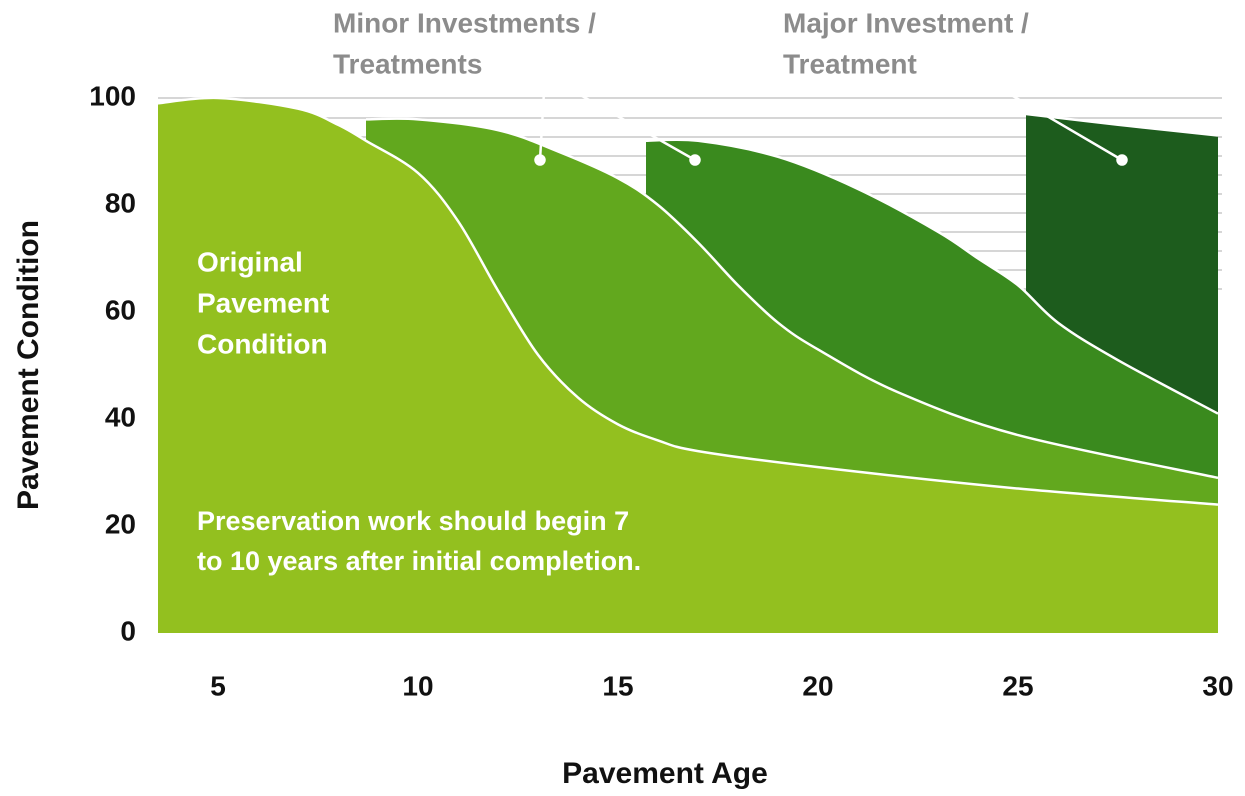 This screenshot has width=1245, height=796. Describe the element at coordinates (665, 773) in the screenshot. I see `x-axis-title: Pavement Age` at that location.